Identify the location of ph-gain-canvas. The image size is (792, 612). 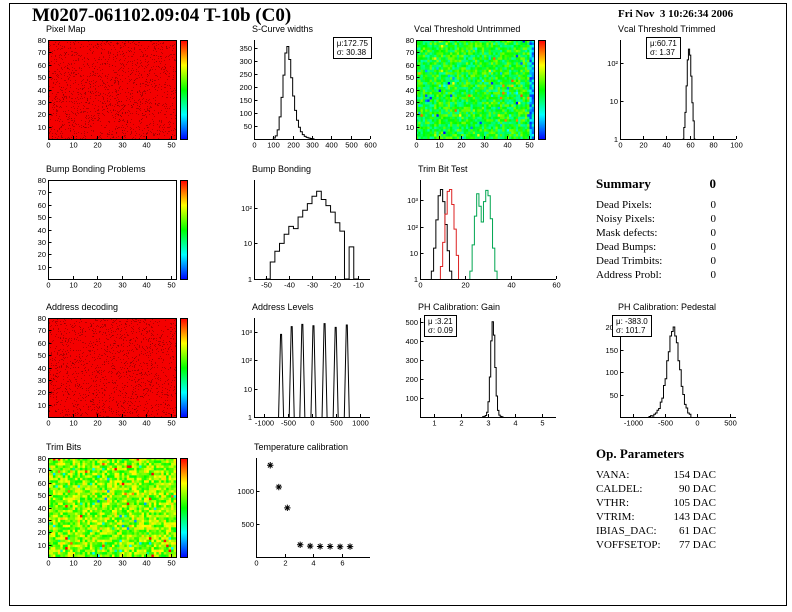
(480, 371).